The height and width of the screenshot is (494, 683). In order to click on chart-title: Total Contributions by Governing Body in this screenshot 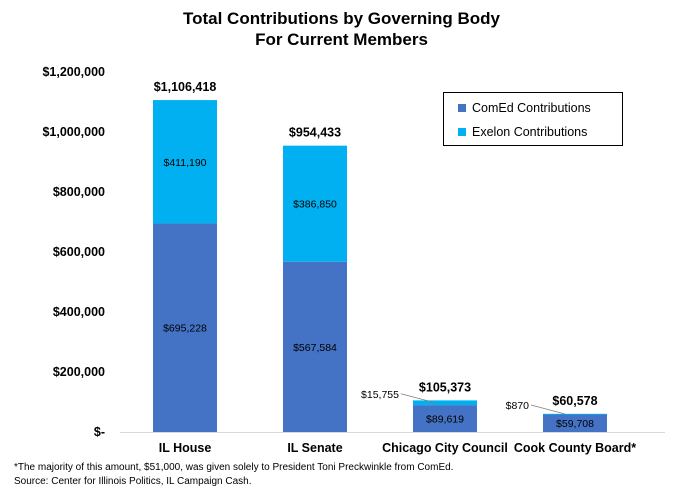, I will do `click(341, 18)`.